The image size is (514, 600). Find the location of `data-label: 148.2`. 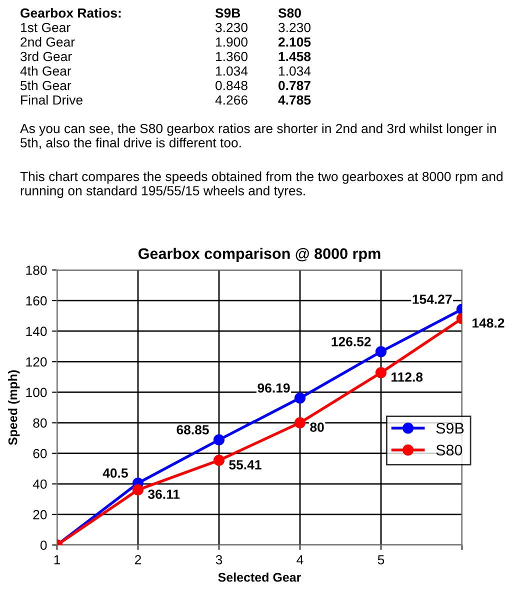

data-label: 148.2 is located at coordinates (488, 323).